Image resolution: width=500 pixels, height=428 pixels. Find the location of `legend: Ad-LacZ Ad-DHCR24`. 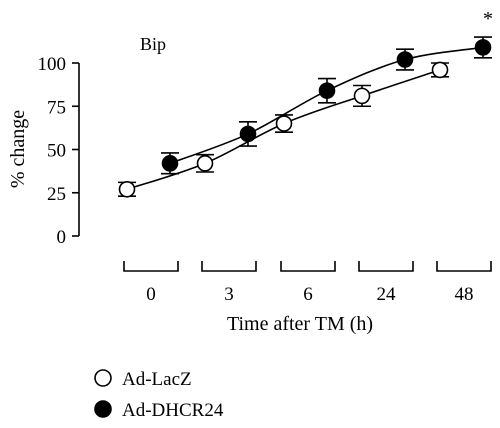

legend: Ad-LacZ Ad-DHCR24 is located at coordinates (159, 395).